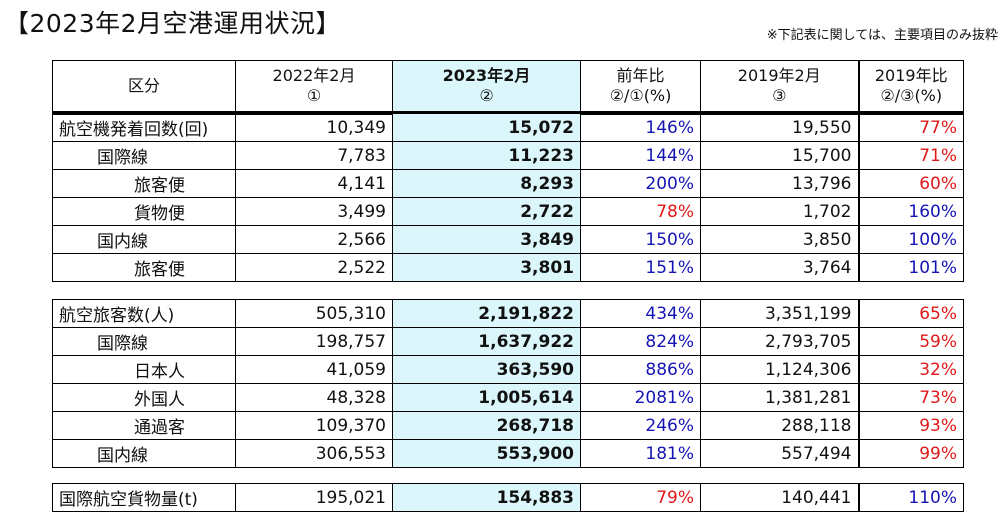  I want to click on table-row: 旅客便 4,141 8,293 200% 13,796 60%, so click(508, 183).